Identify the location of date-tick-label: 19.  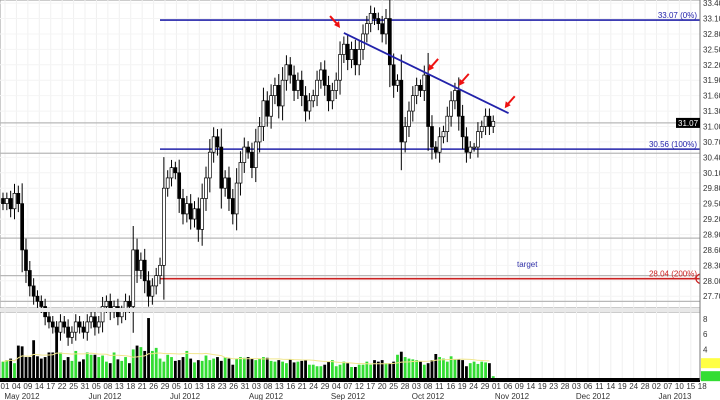
(462, 386).